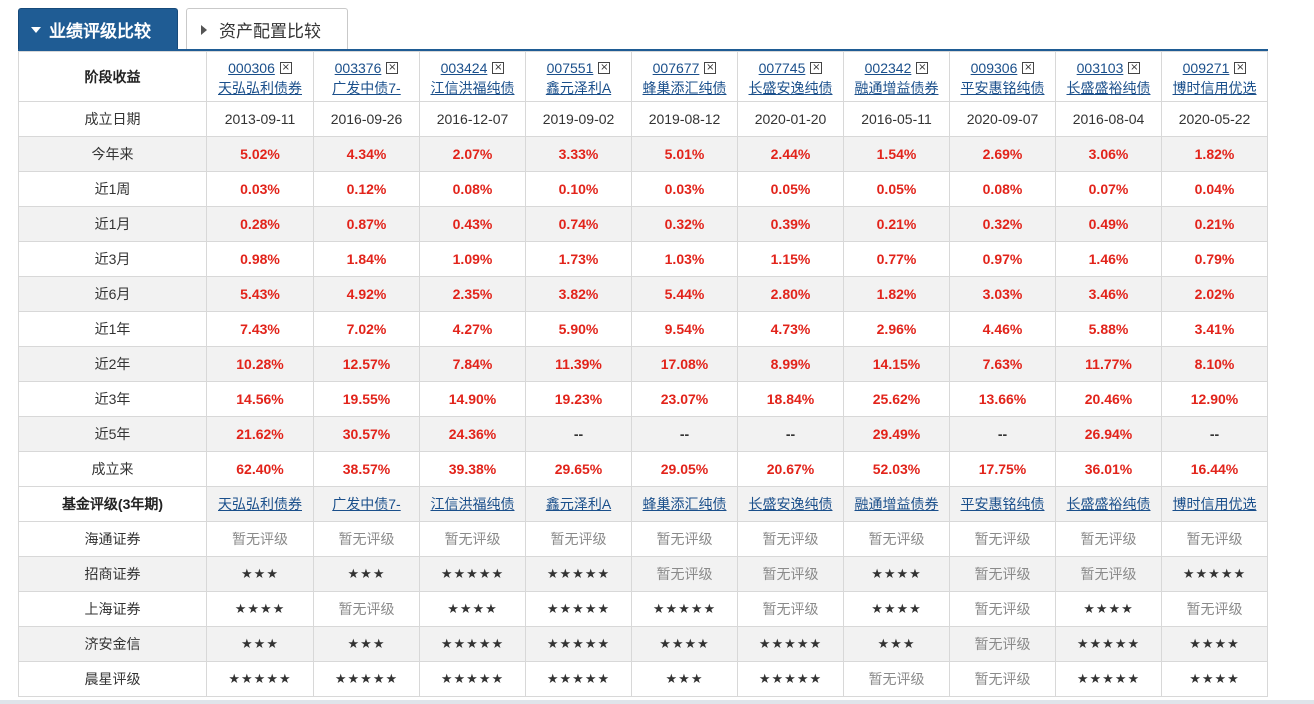  What do you see at coordinates (1100, 67) in the screenshot?
I see `fund-code-link: 003103` at bounding box center [1100, 67].